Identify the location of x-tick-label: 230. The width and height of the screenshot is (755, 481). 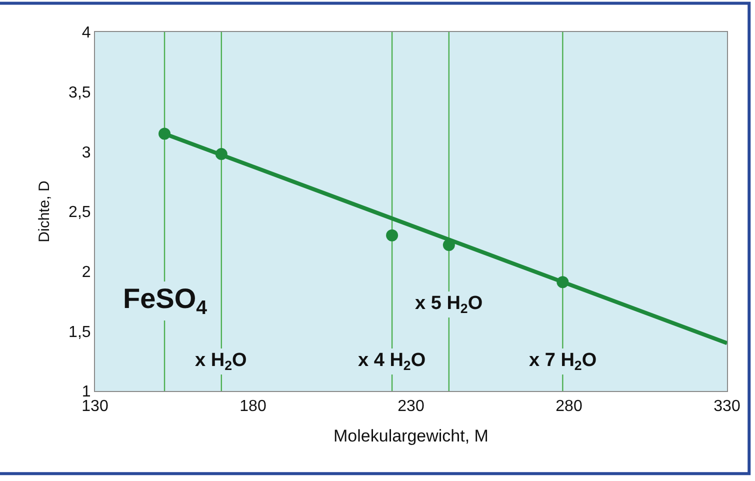
(411, 407).